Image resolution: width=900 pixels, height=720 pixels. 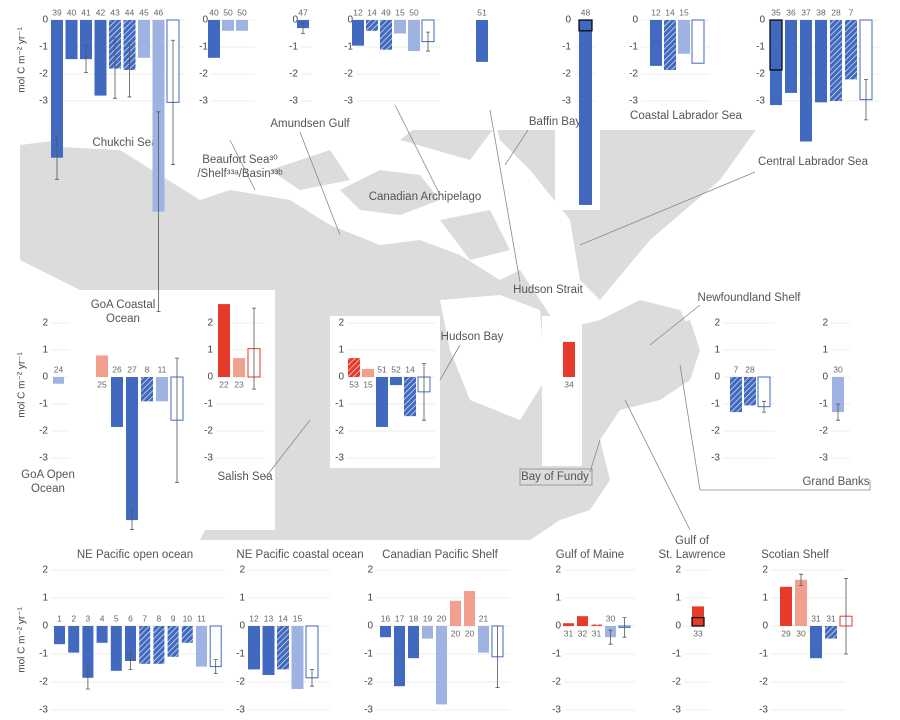 What do you see at coordinates (299, 555) in the screenshot?
I see `region-label: NE Pacific coastal ocean` at bounding box center [299, 555].